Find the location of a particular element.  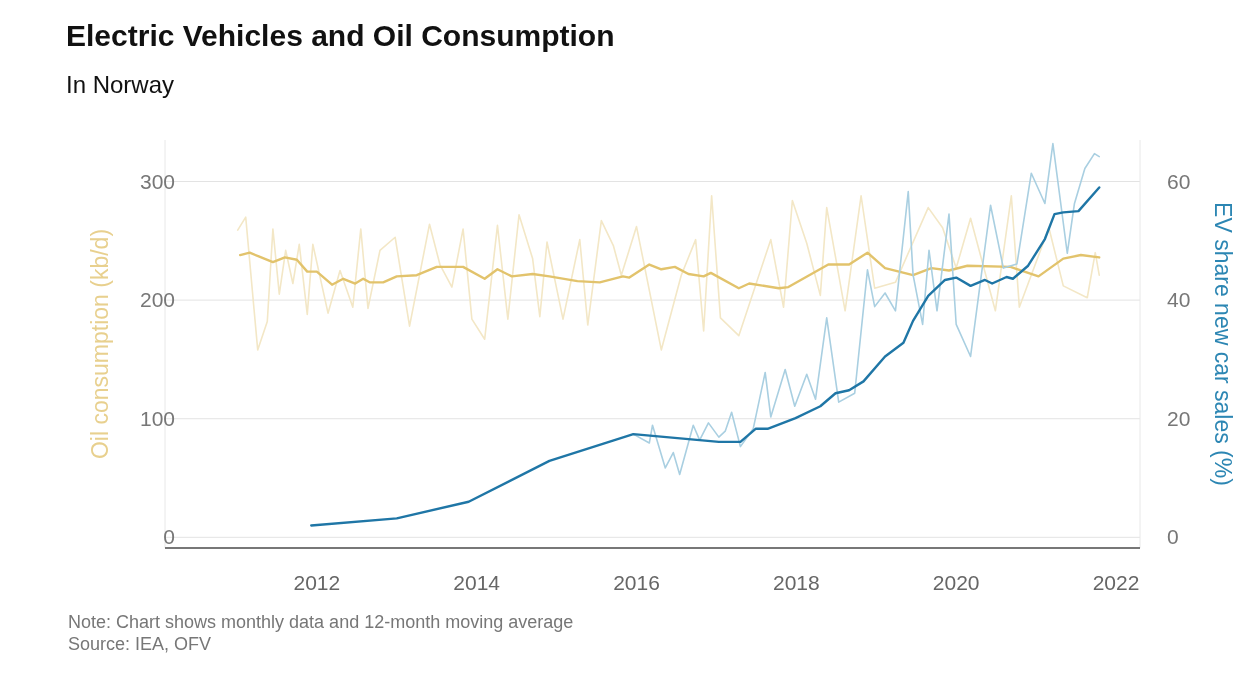

x-tick-label: 2016 is located at coordinates (636, 582).